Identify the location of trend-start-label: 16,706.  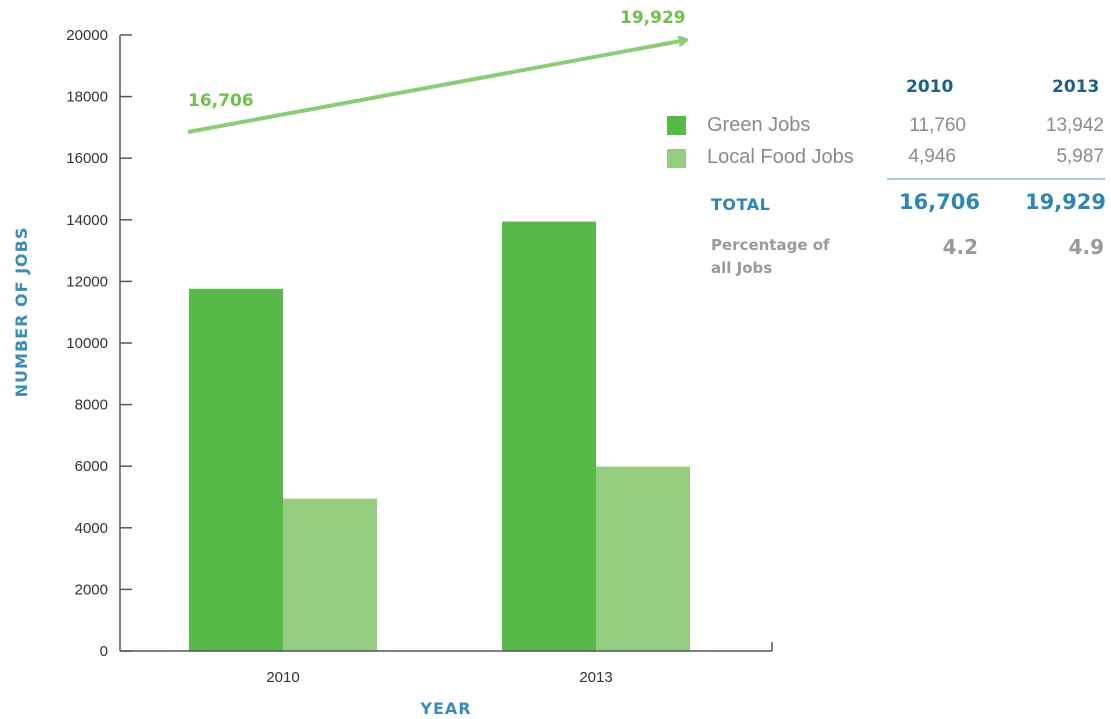
(221, 101).